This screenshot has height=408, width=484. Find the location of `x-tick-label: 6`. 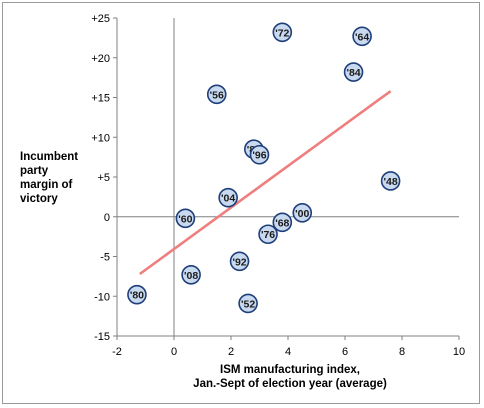

x-tick-label: 6 is located at coordinates (345, 352).